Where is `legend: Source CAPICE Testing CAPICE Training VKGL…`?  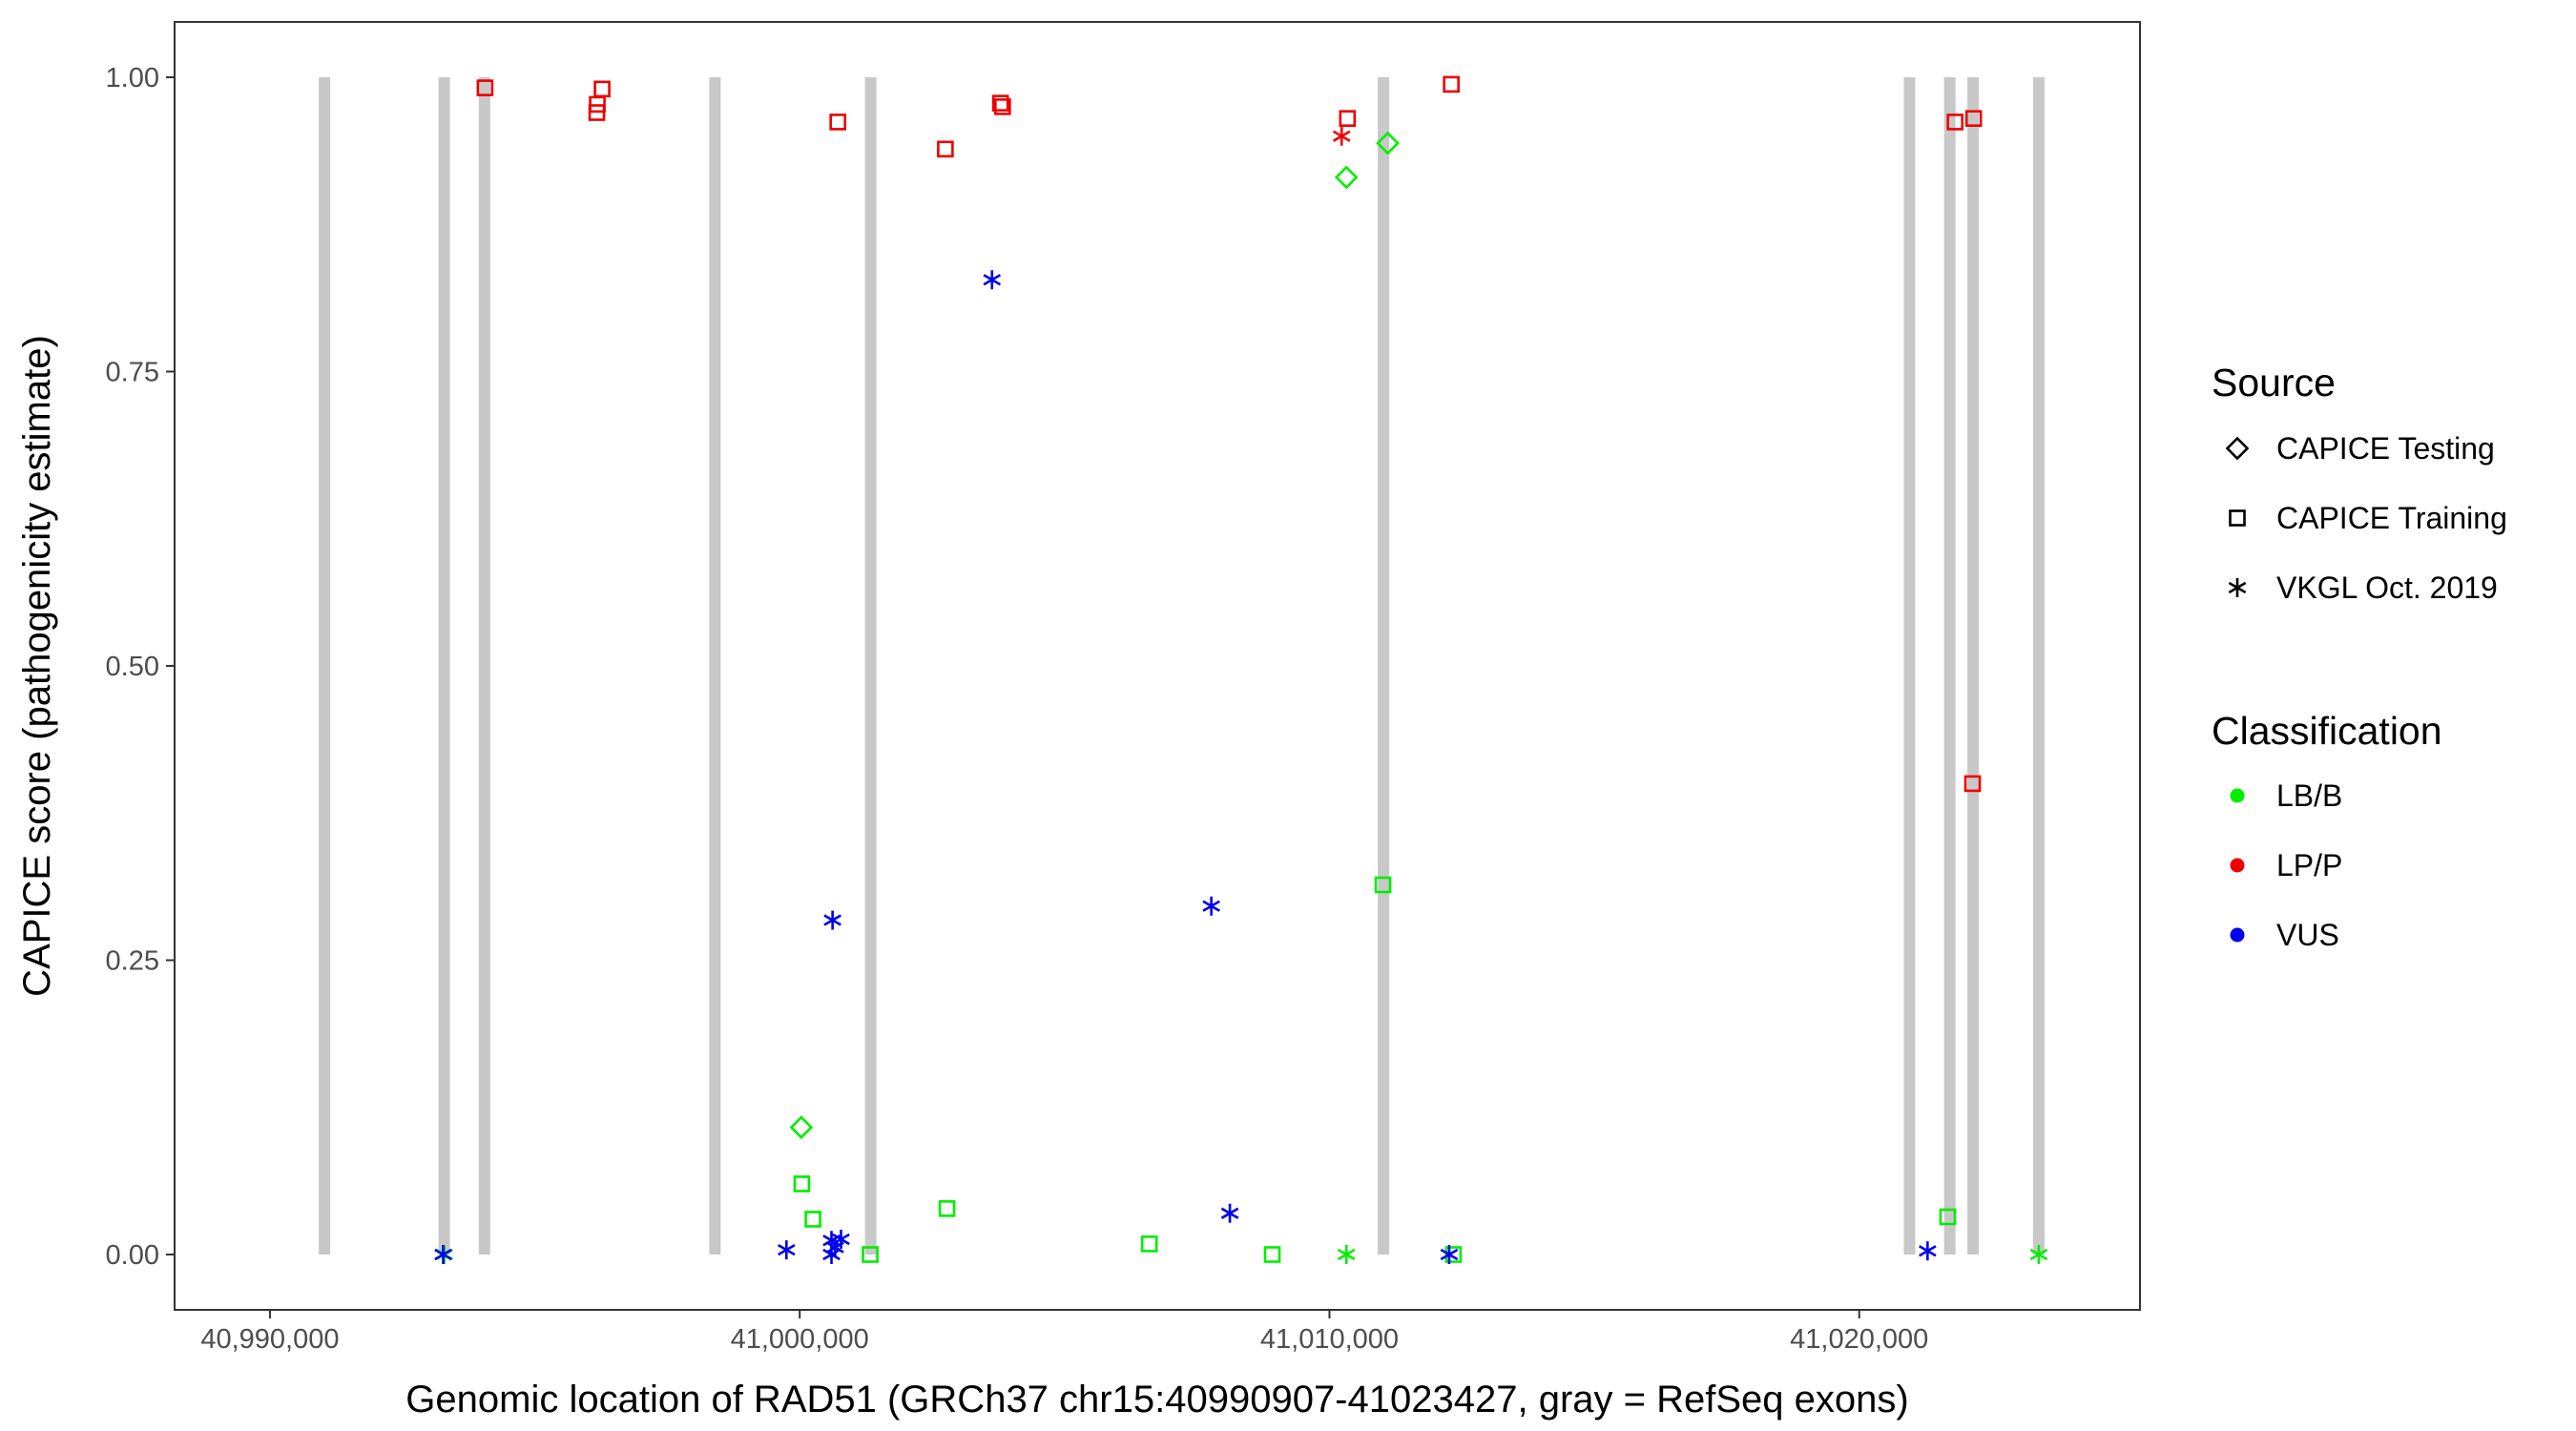 legend: Source CAPICE Testing CAPICE Training VKGL… is located at coordinates (2359, 656).